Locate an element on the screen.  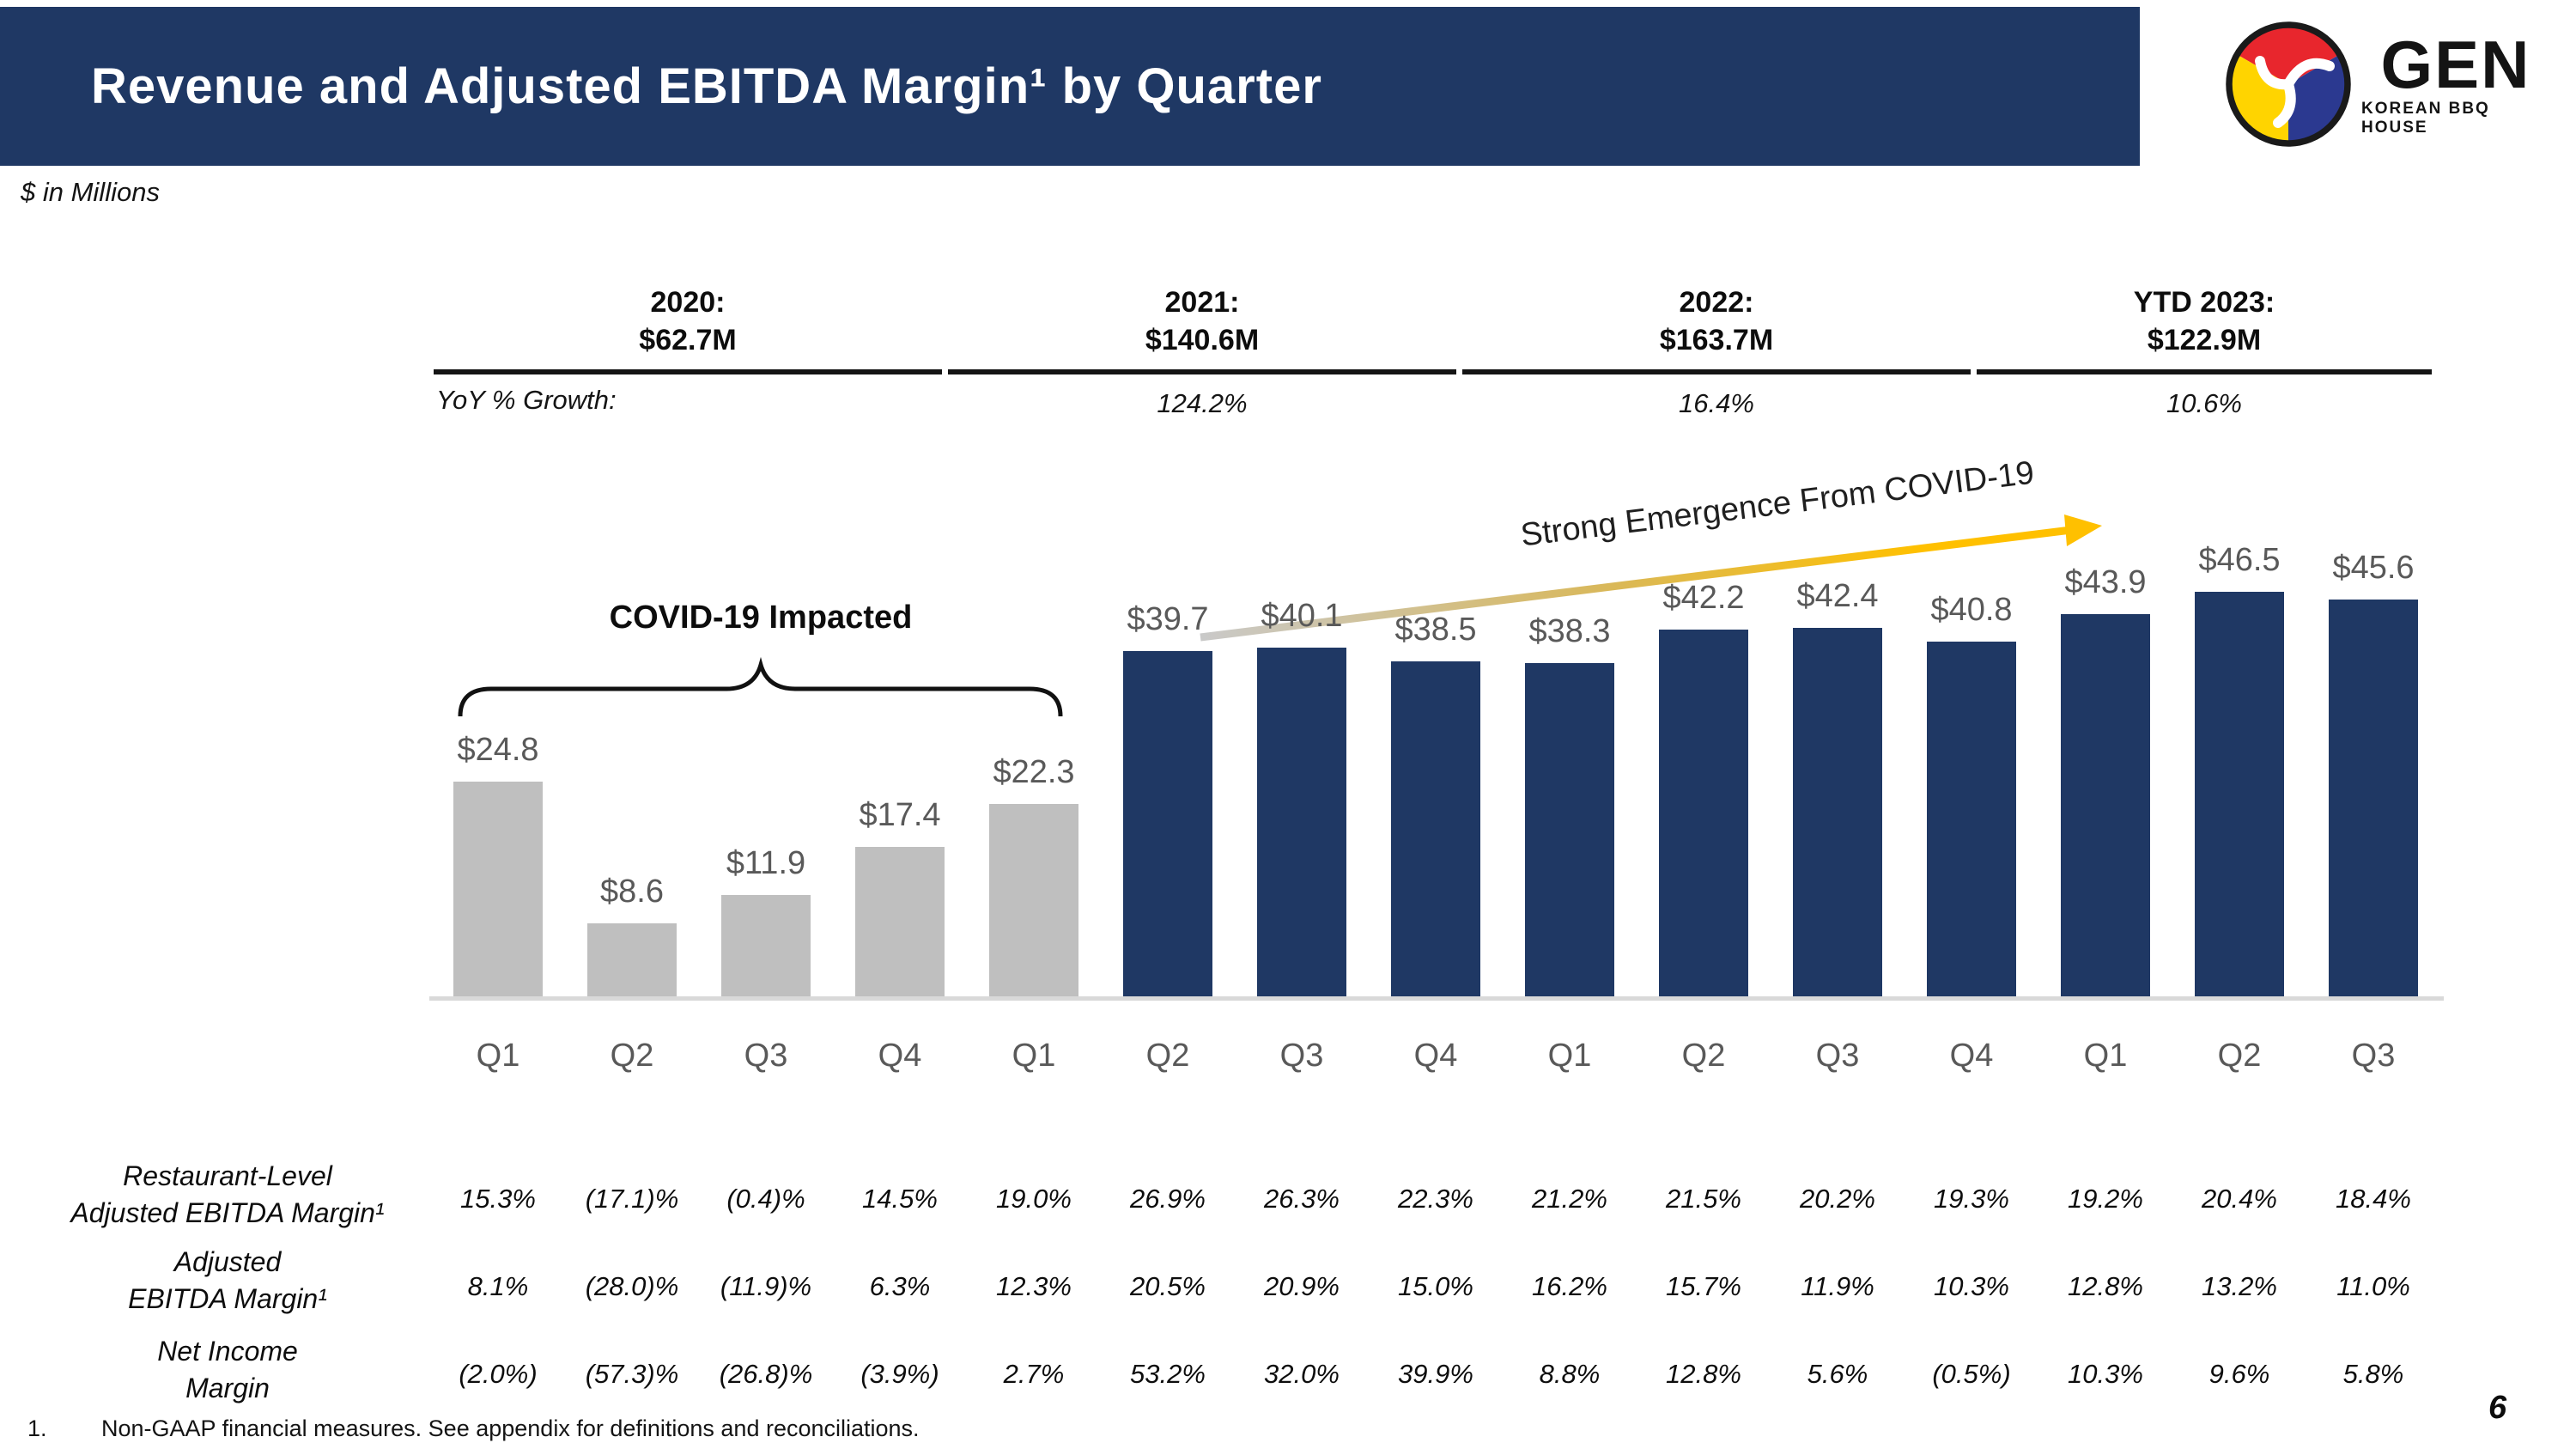
margin-cell: 13.2% is located at coordinates (2239, 1286).